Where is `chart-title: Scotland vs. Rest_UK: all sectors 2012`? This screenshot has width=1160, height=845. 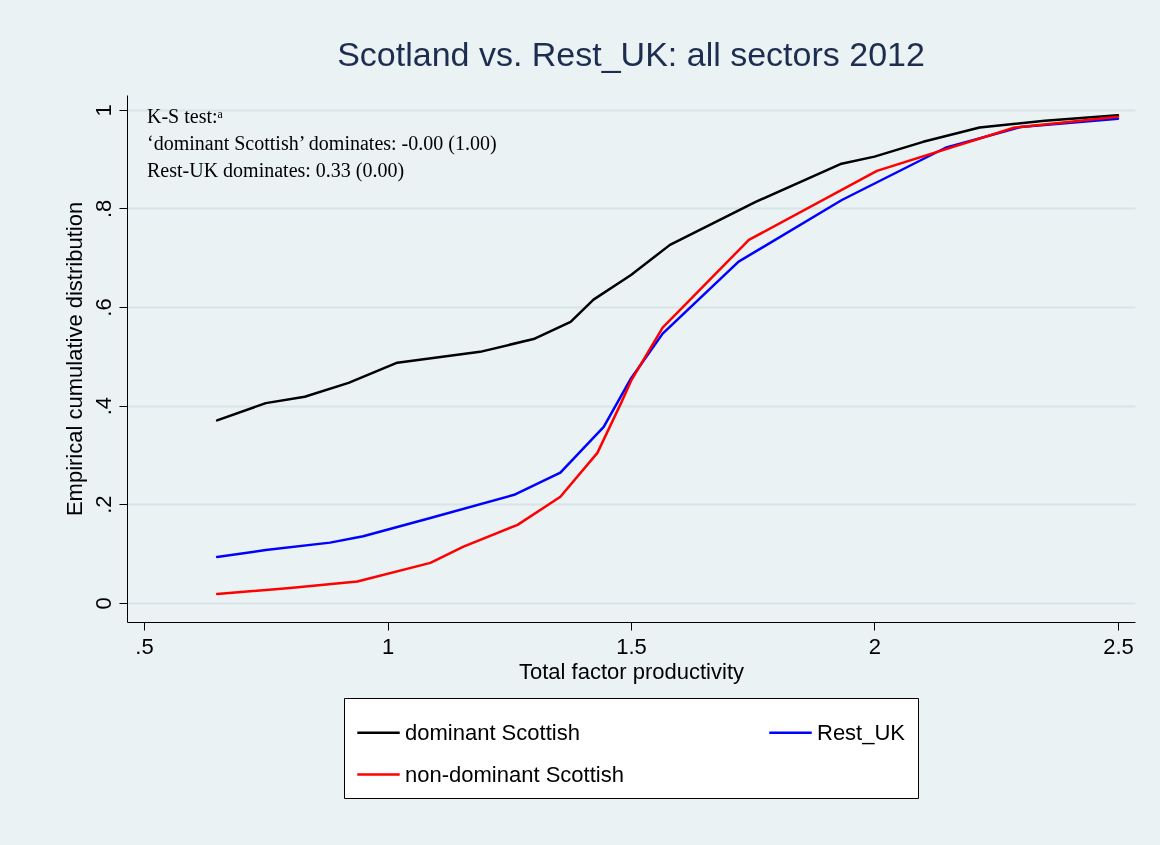
chart-title: Scotland vs. Rest_UK: all sectors 2012 is located at coordinates (631, 54).